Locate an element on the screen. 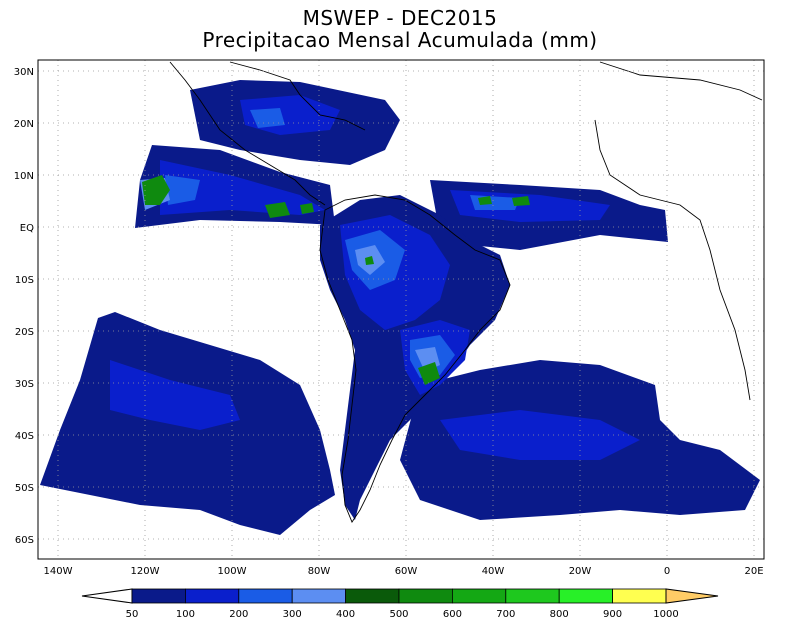 This screenshot has width=800, height=618. colorbar-over-triangle is located at coordinates (692, 596).